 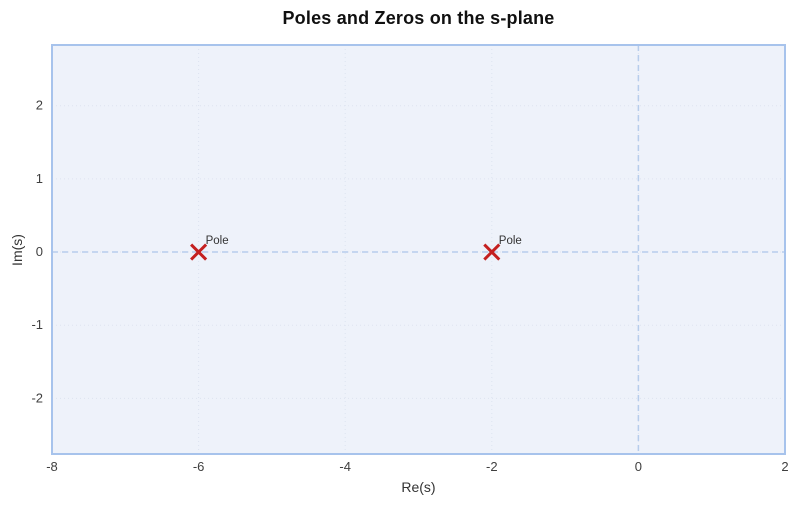 What do you see at coordinates (418, 18) in the screenshot?
I see `chart-title: Poles and Zeros on the s-plane` at bounding box center [418, 18].